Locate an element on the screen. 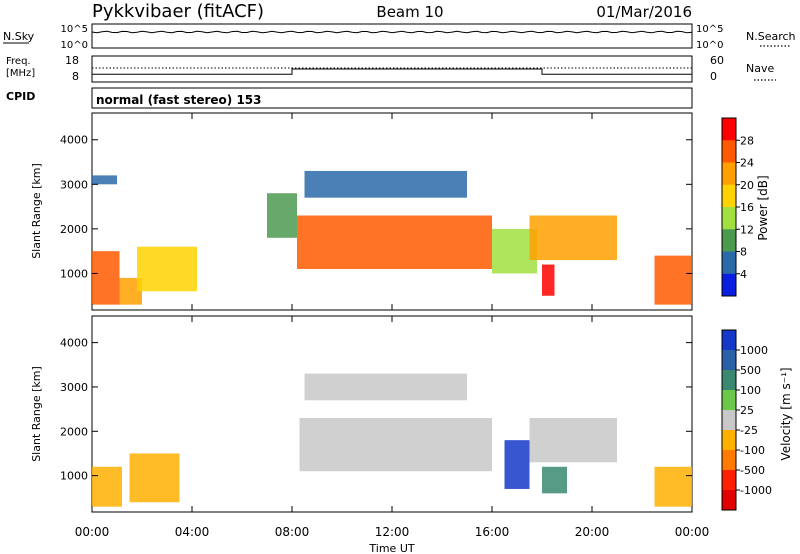 This screenshot has width=800, height=554. power-colorbar-tick-label: 24 is located at coordinates (747, 163).